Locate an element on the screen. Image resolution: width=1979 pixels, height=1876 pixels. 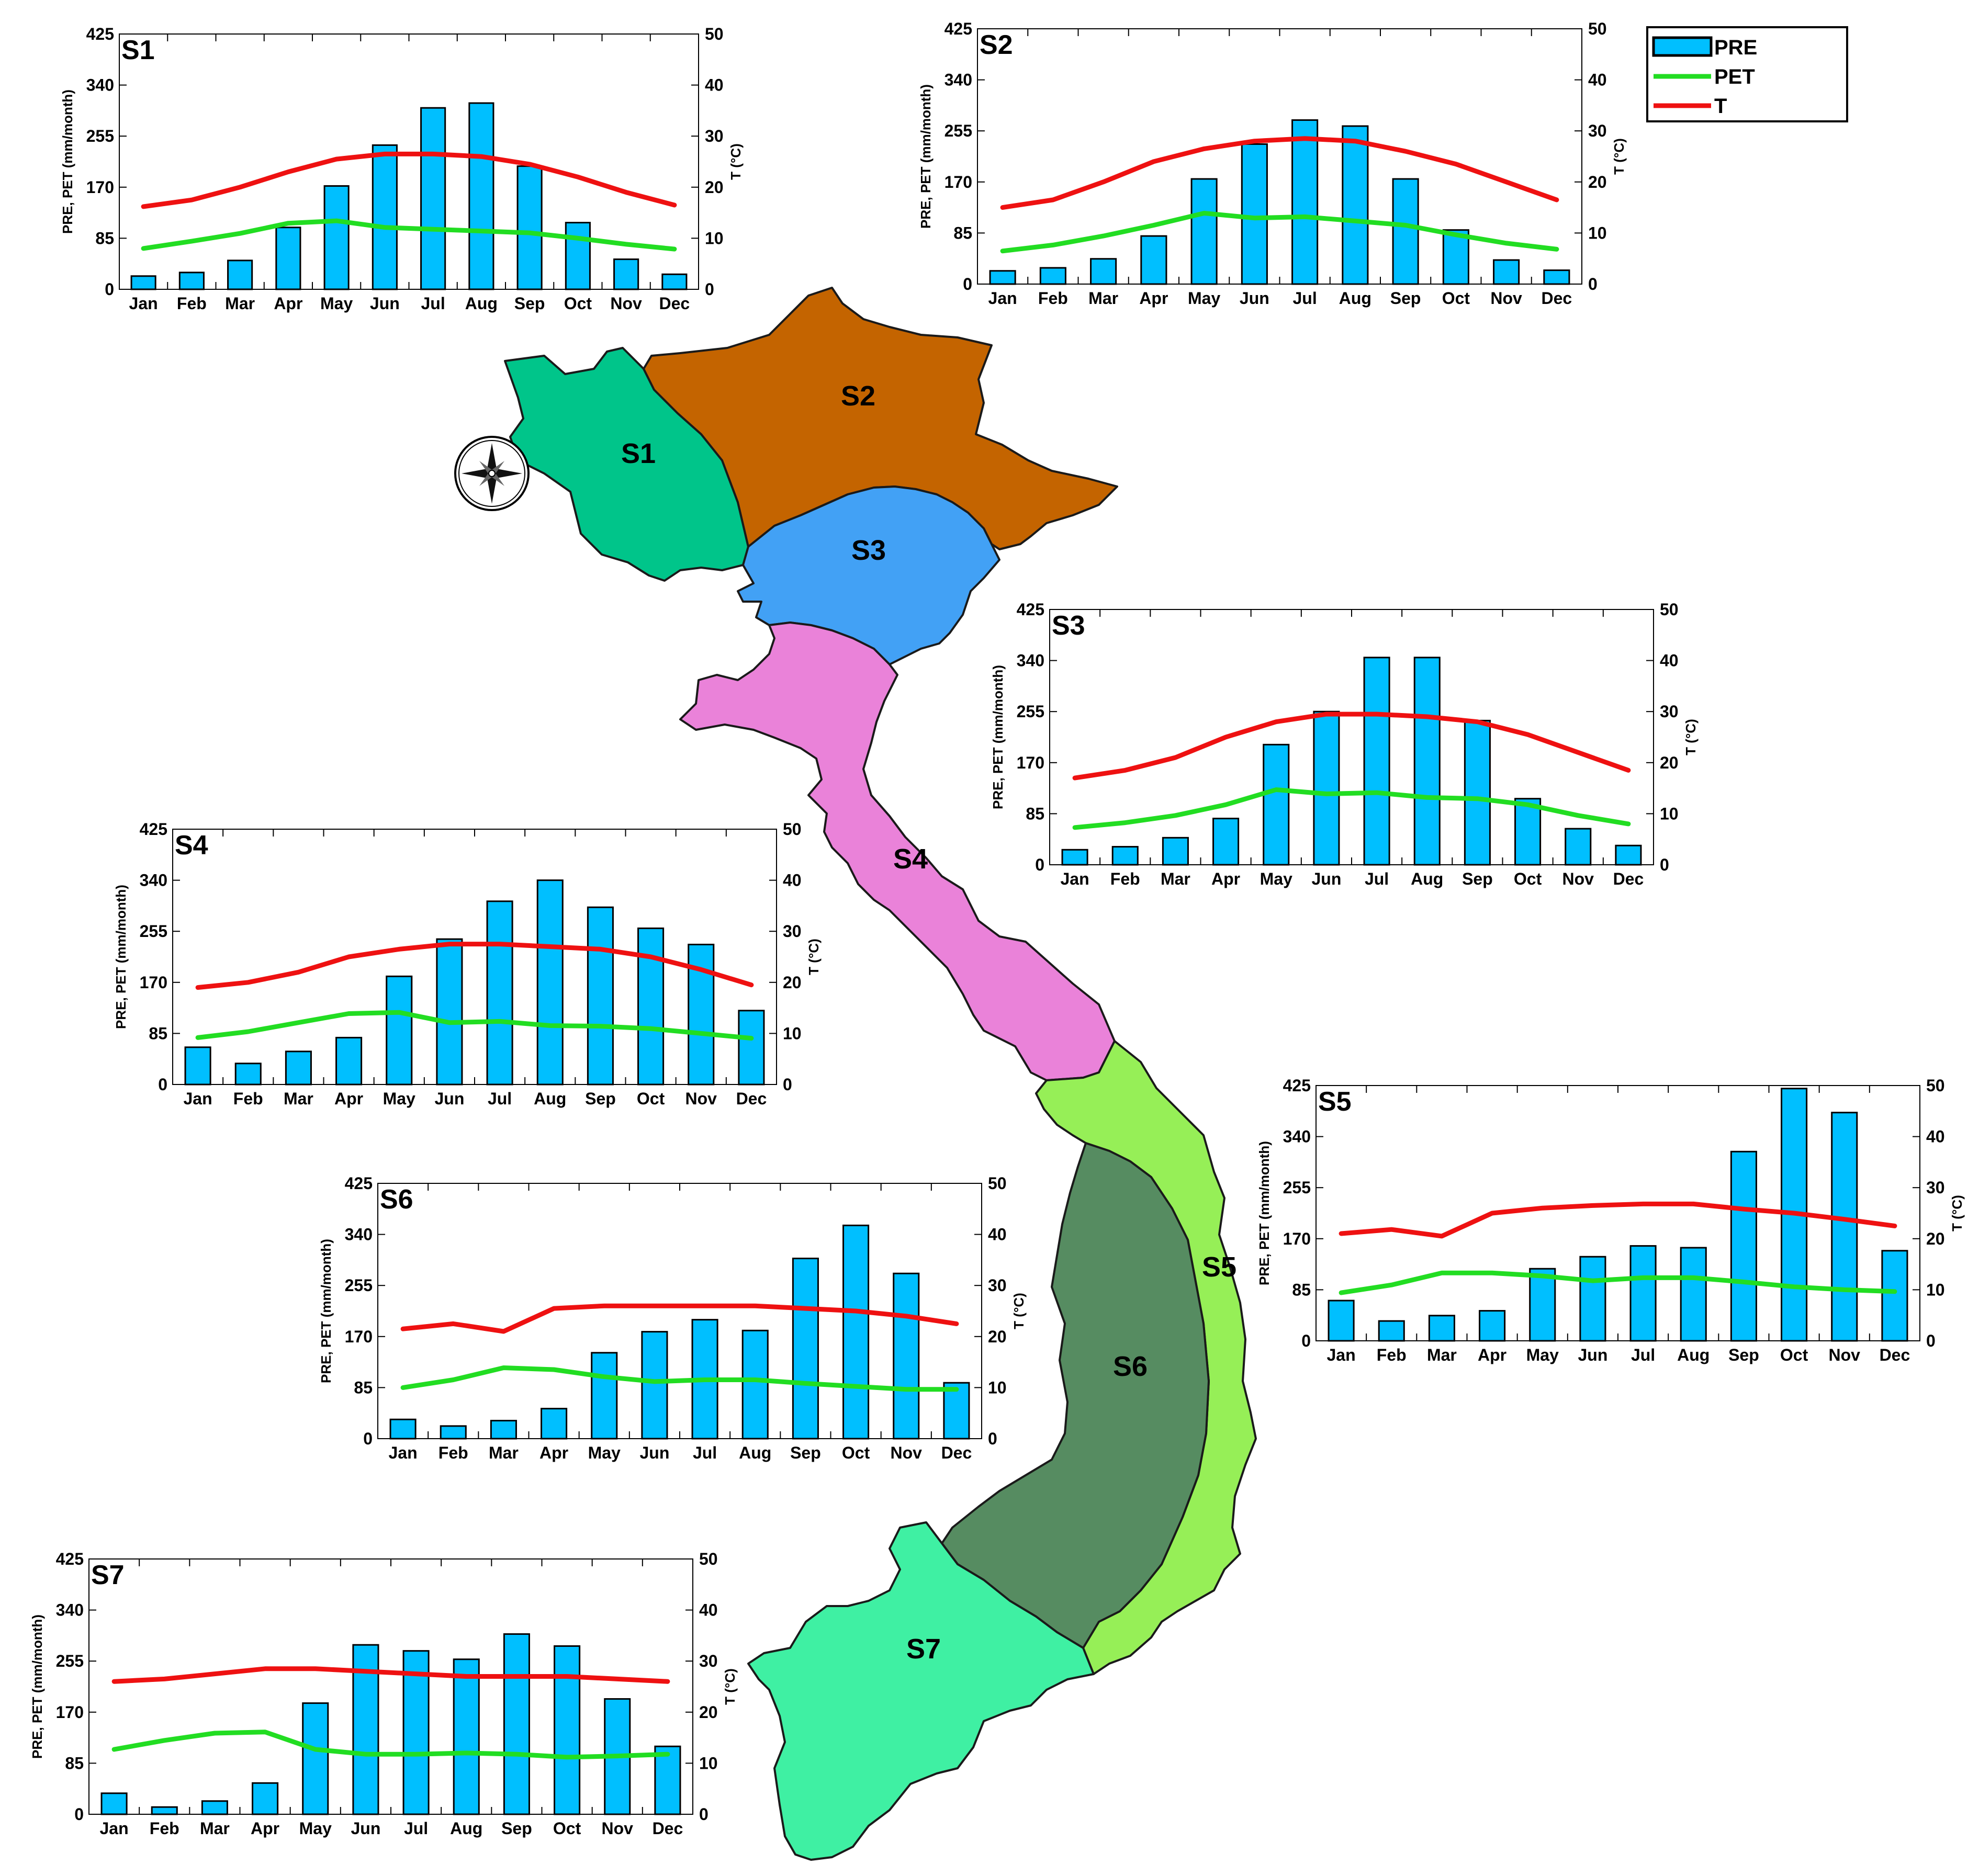
station-title: S6 is located at coordinates (396, 1199).